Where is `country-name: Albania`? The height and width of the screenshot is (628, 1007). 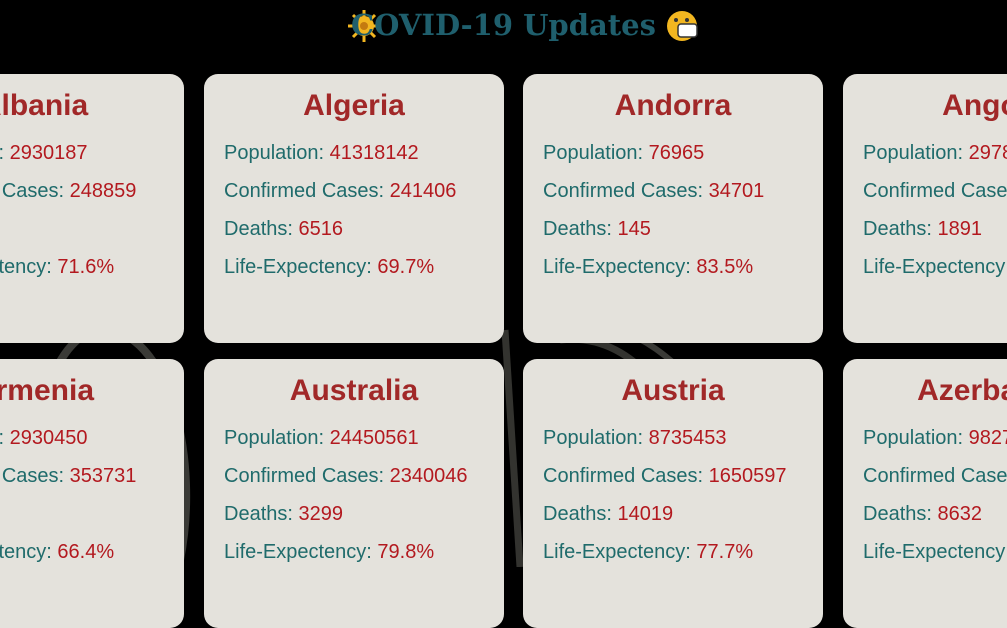 country-name: Albania is located at coordinates (44, 105).